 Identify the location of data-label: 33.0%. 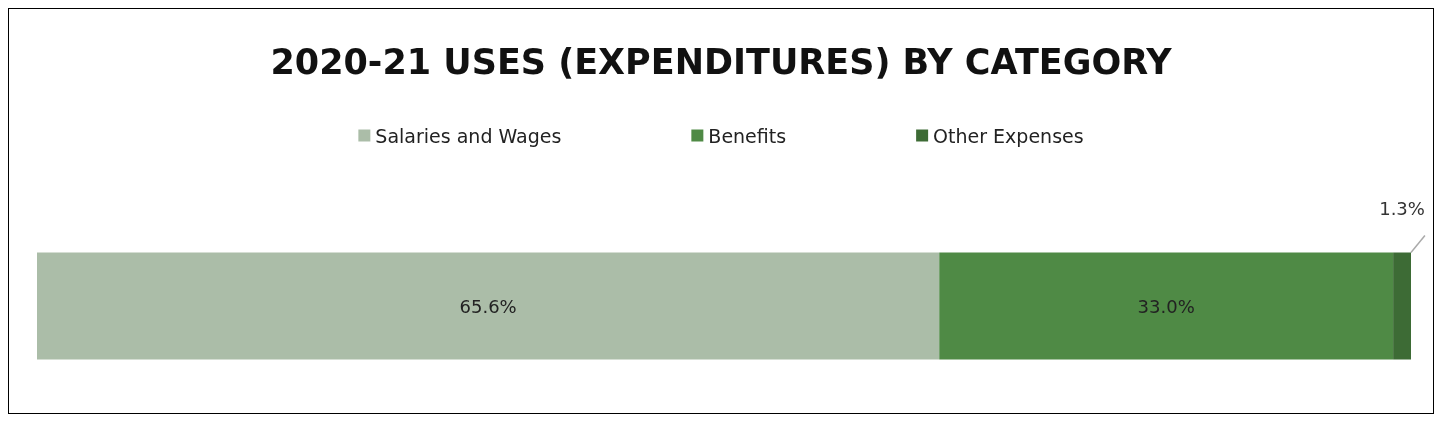
(1166, 306).